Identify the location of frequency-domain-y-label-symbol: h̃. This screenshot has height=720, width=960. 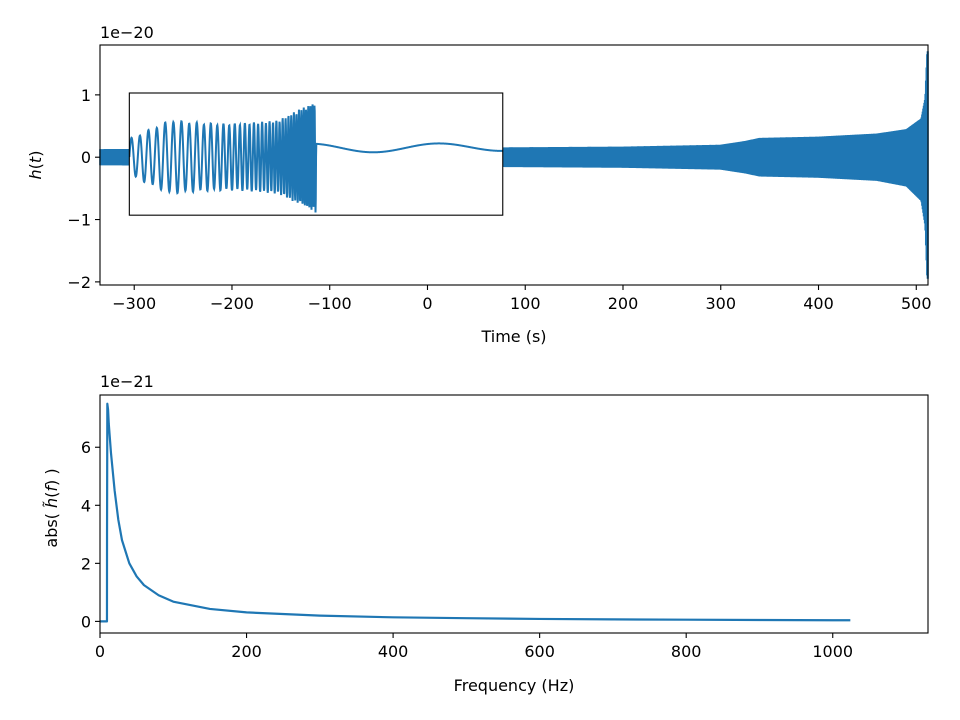
(51, 503).